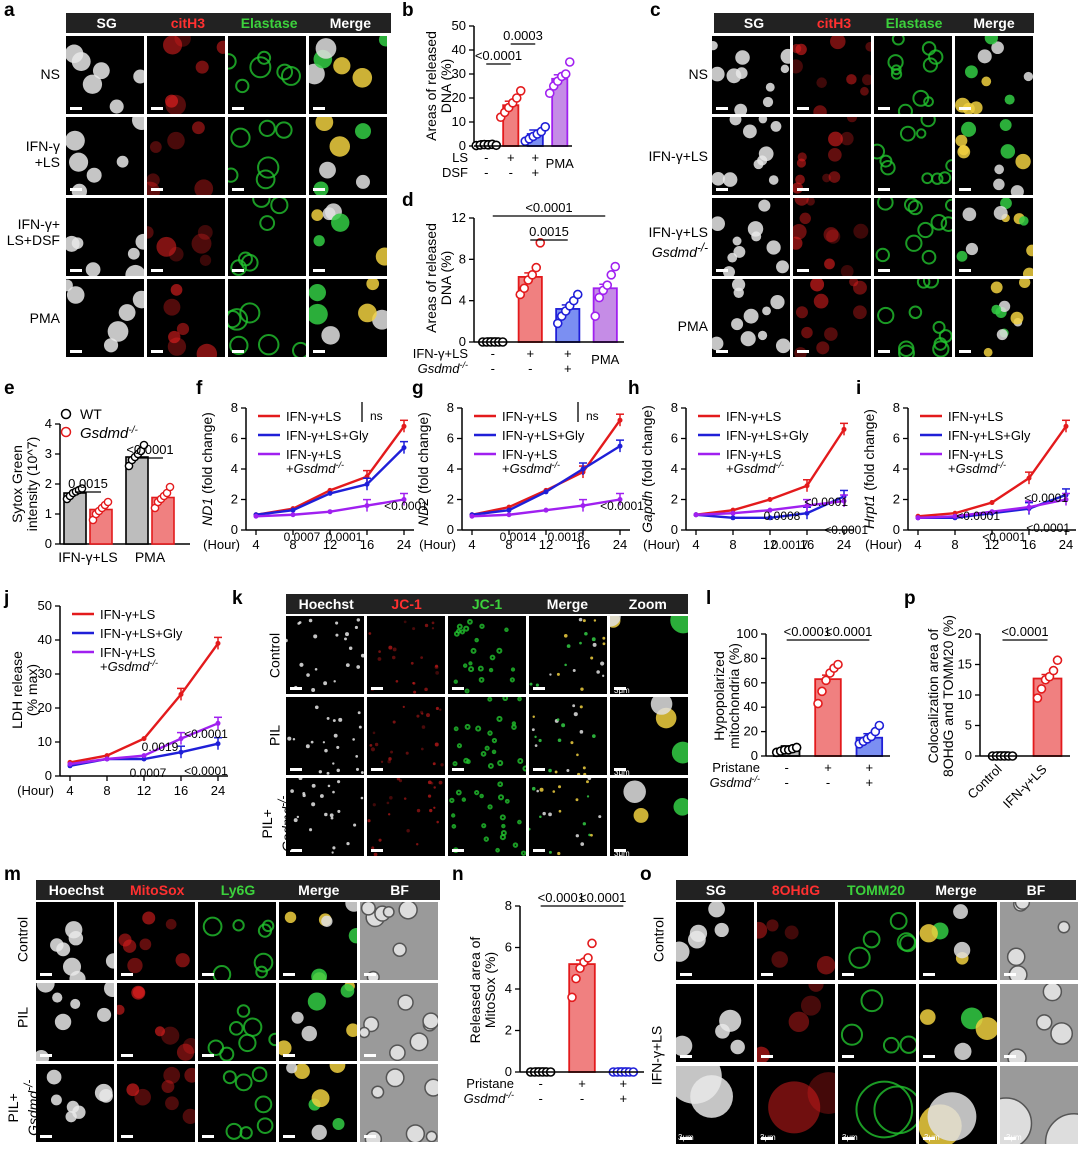 This screenshot has height=1153, width=1080. What do you see at coordinates (459, 73) in the screenshot?
I see `y-tick-label: 30` at bounding box center [459, 73].